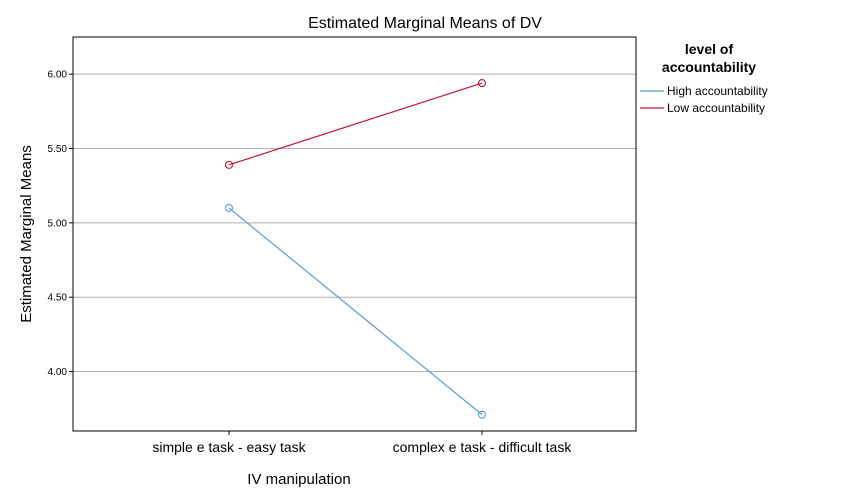 This screenshot has width=851, height=501. Describe the element at coordinates (709, 67) in the screenshot. I see `legend-title-line-2: accountability` at that location.